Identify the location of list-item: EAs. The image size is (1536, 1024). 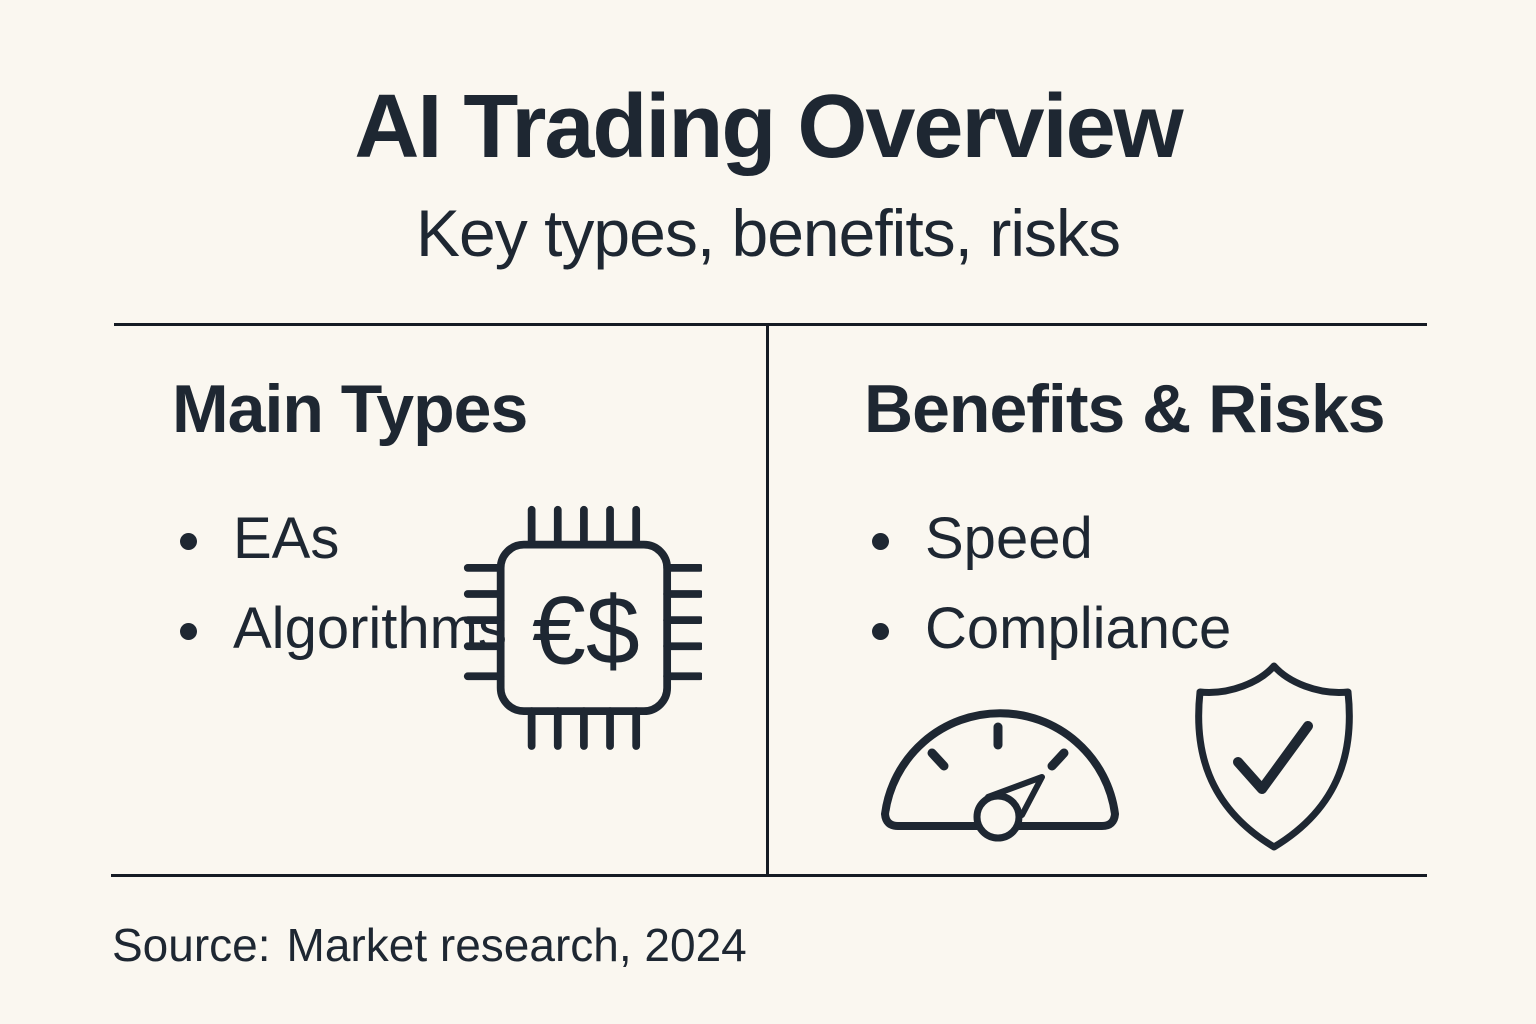
(452, 539).